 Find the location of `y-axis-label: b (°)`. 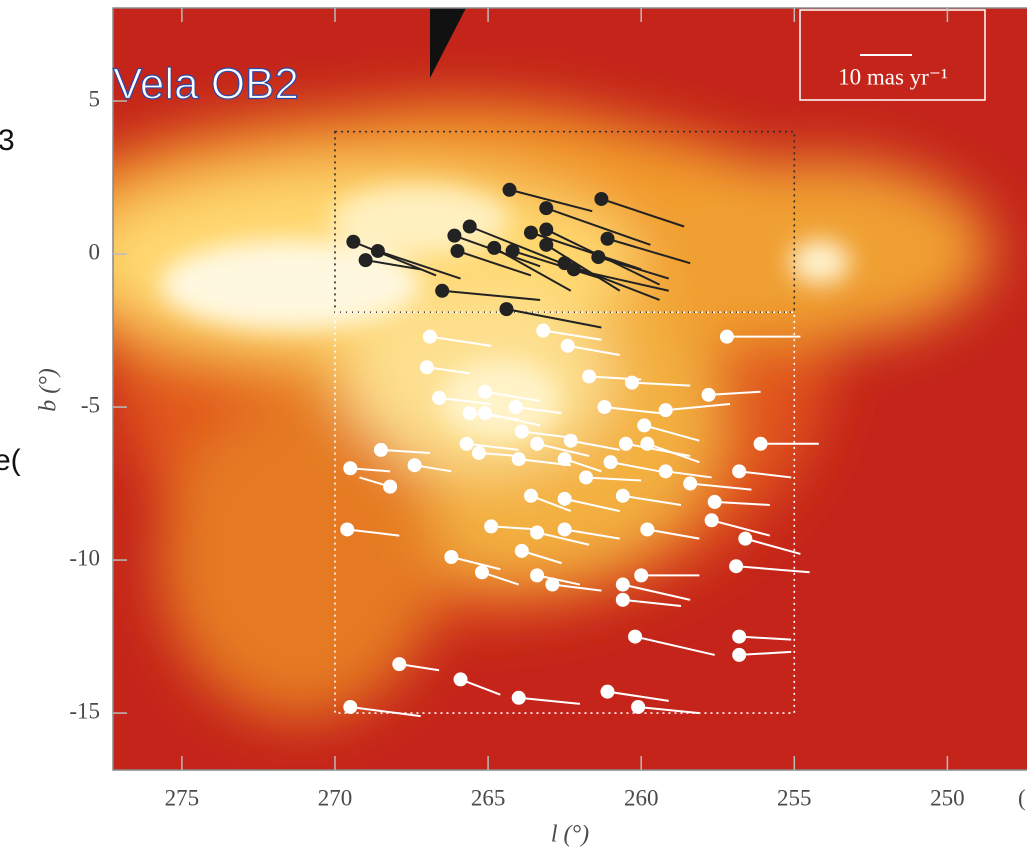

y-axis-label: b (°) is located at coordinates (49, 390).